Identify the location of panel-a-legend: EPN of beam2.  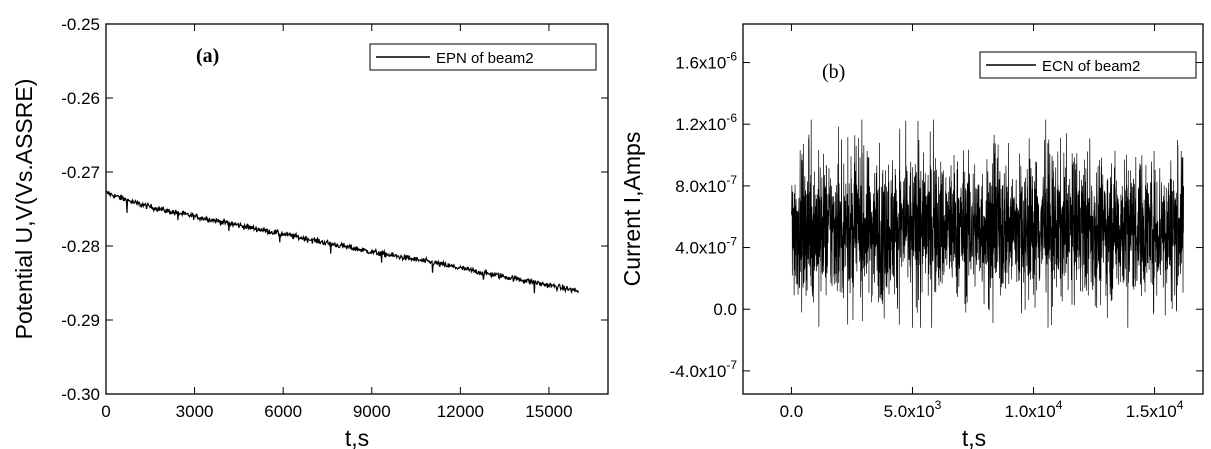
(483, 57).